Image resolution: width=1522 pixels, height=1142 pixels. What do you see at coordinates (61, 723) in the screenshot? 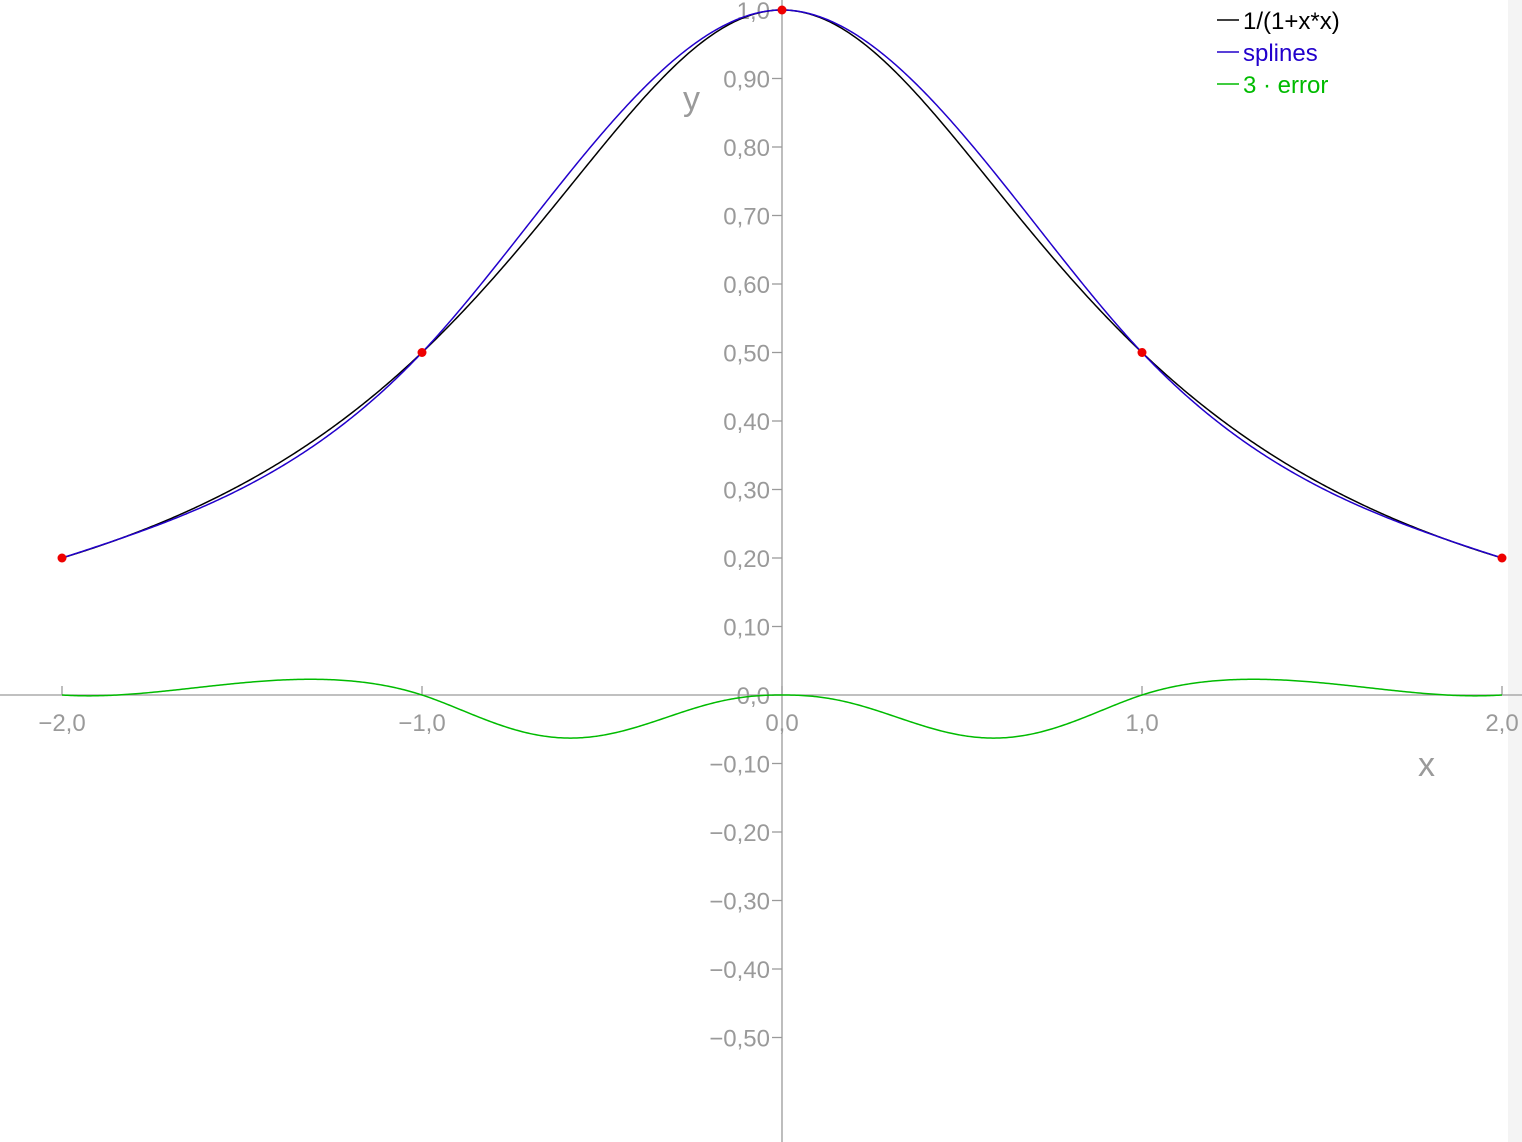
I see `x-tick-label: −2,0` at bounding box center [61, 723].